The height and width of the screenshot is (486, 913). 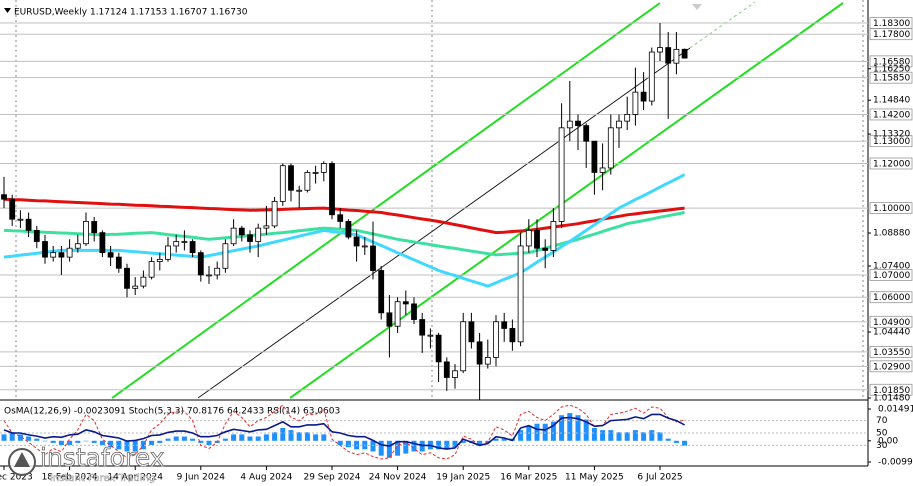 I want to click on rsi-line, so click(x=344, y=431).